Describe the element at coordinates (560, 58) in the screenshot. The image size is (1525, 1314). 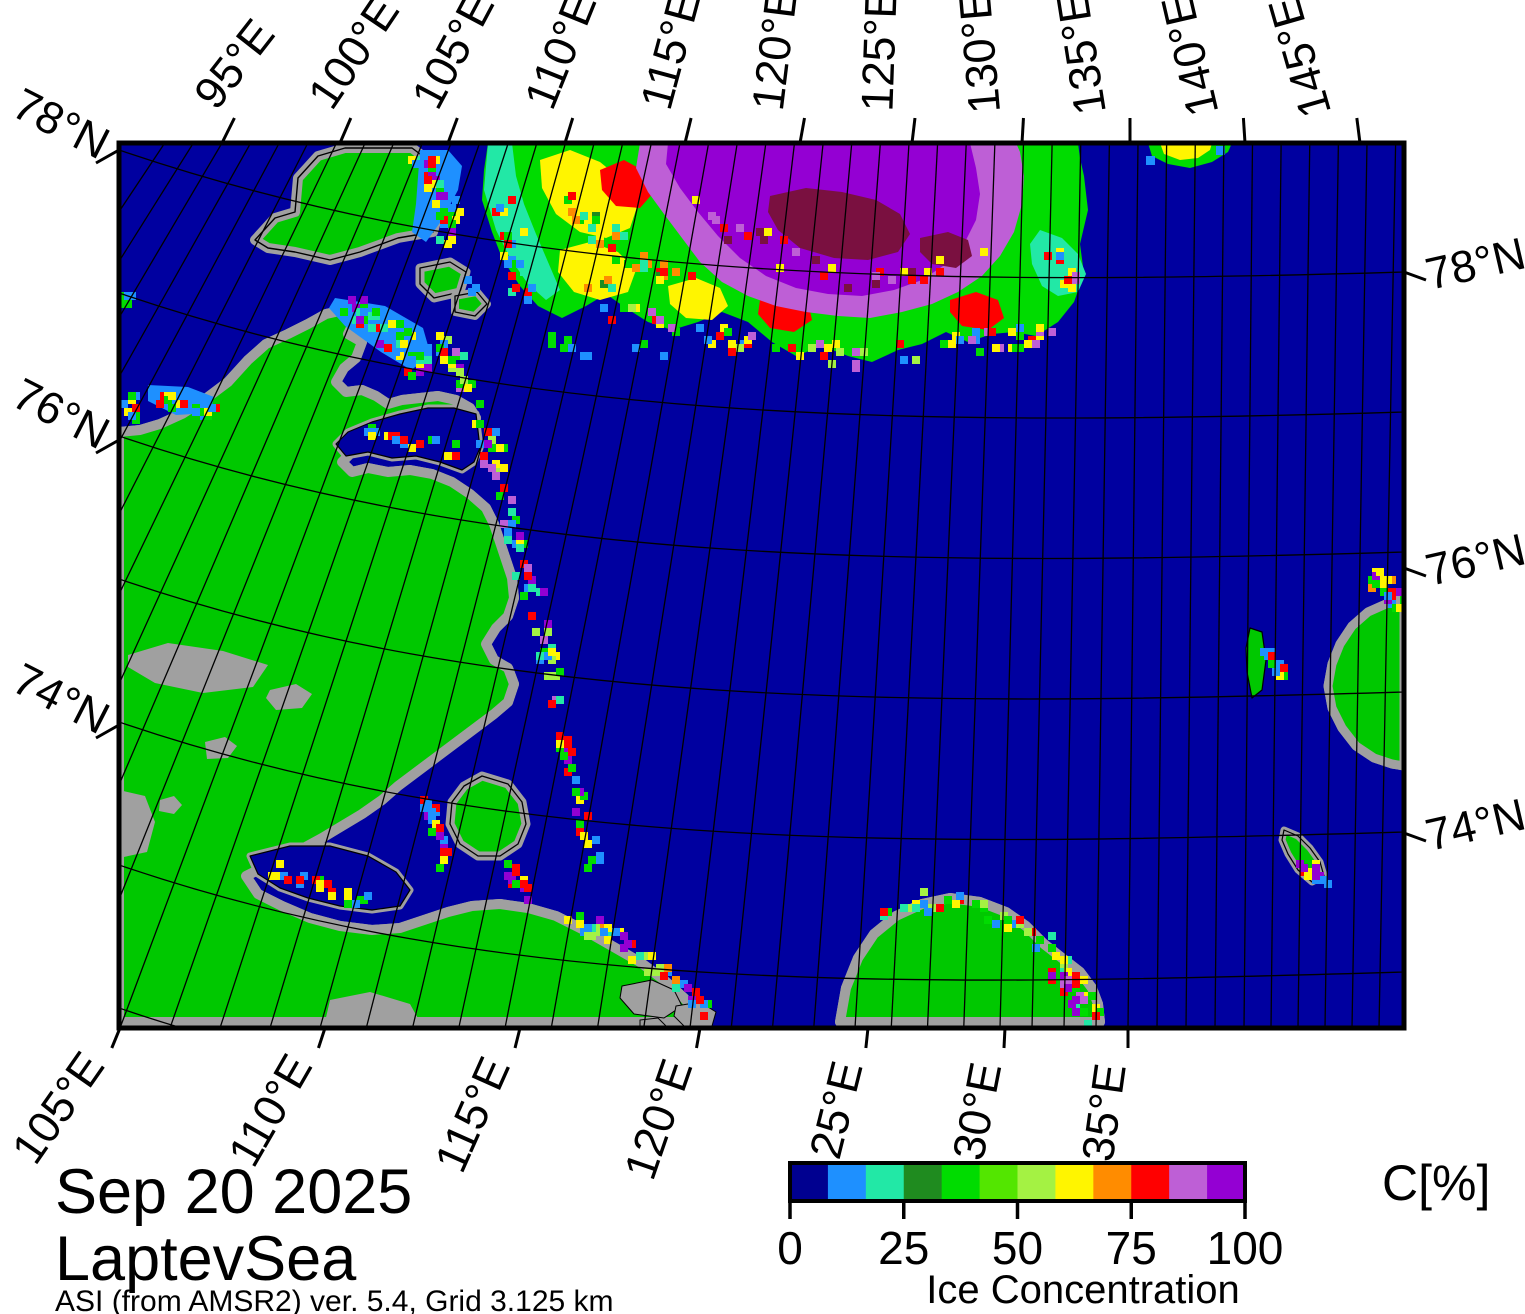
I see `top-axis-label: 110°E` at that location.